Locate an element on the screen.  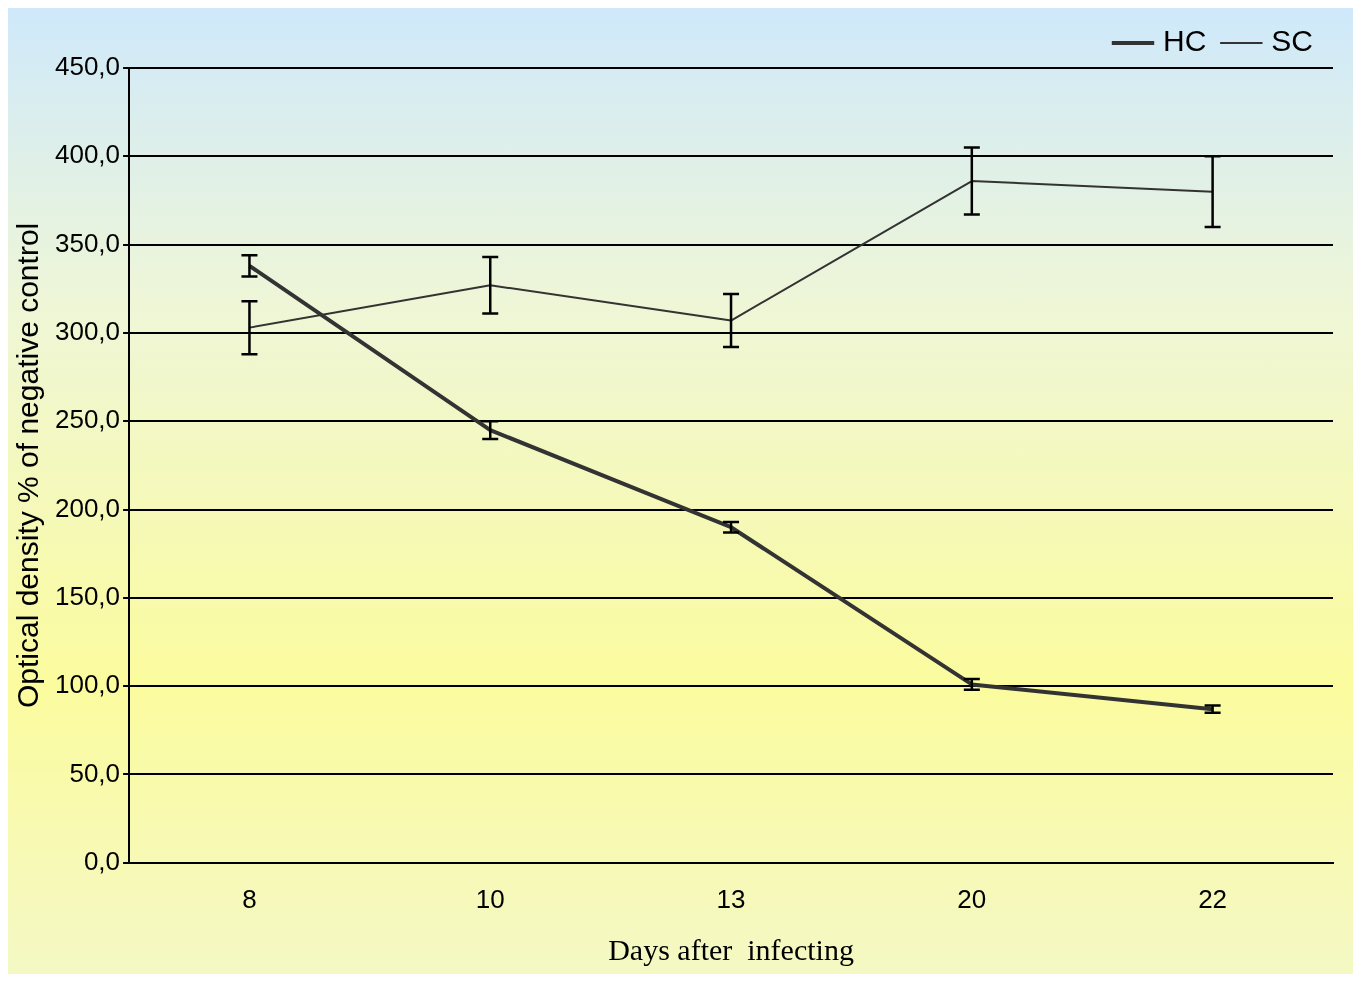
x-tick-label: 10 is located at coordinates (490, 898).